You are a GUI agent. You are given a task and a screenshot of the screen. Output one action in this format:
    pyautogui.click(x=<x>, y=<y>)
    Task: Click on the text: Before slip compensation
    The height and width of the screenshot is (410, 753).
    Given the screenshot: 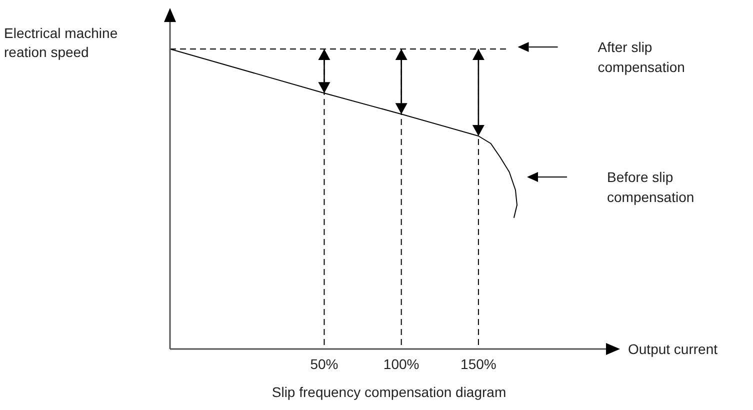 What is the action you would take?
    pyautogui.click(x=650, y=187)
    